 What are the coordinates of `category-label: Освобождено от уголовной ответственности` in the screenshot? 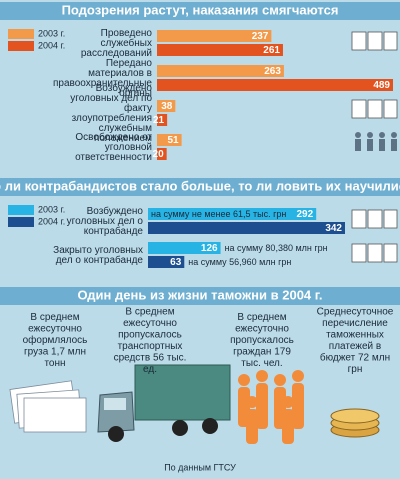 It's located at (113, 147).